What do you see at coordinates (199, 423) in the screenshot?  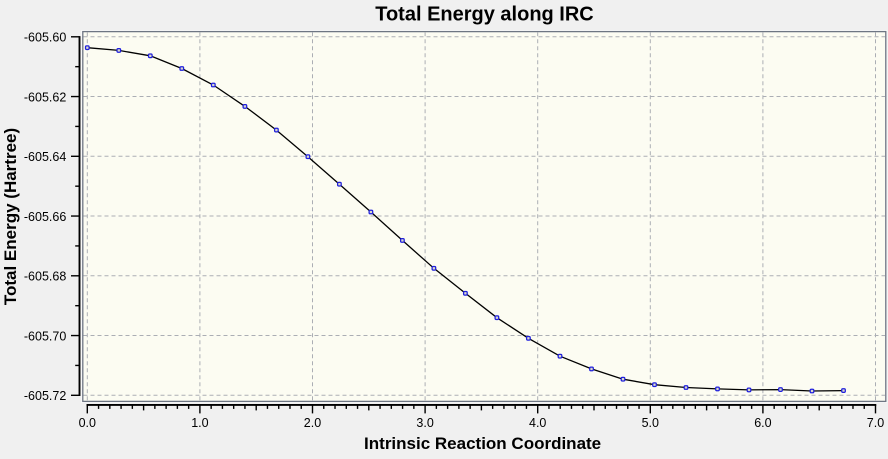 I see `svg-text: 1.0` at bounding box center [199, 423].